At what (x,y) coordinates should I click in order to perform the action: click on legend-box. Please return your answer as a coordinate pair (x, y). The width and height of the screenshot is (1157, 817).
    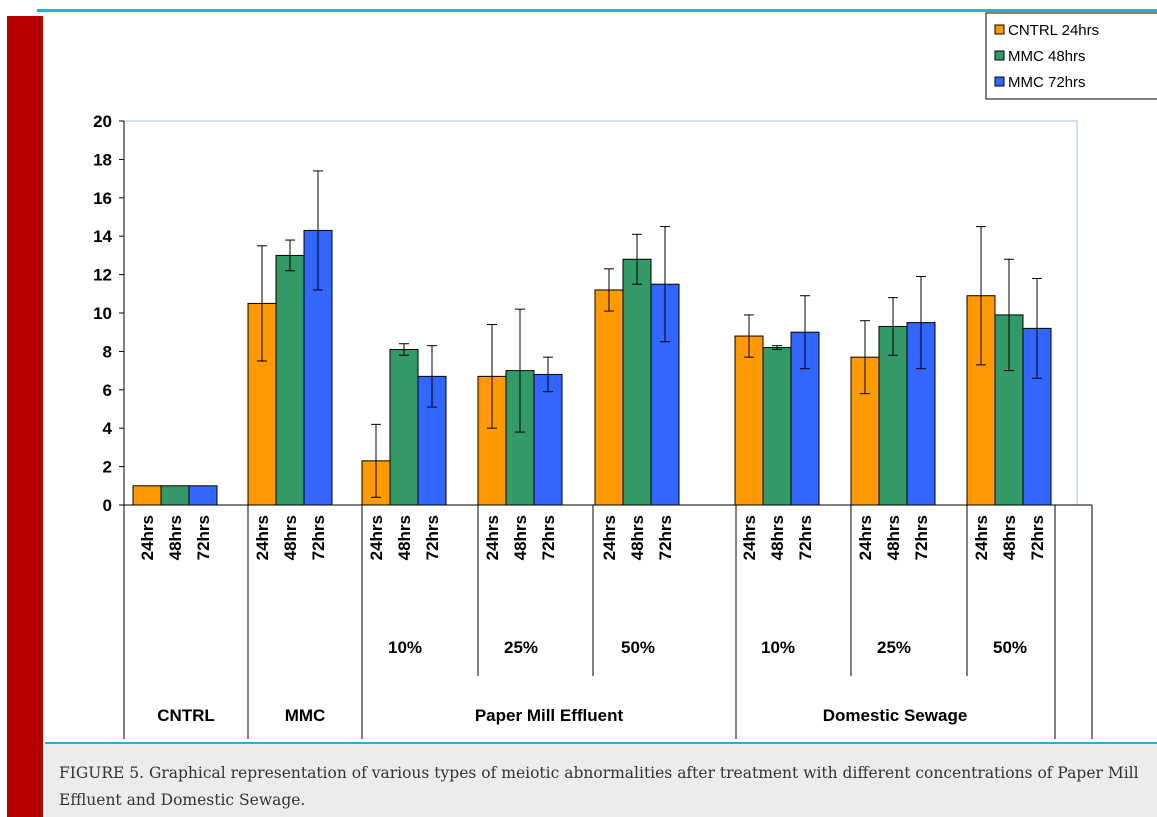
    Looking at the image, I should click on (1071, 56).